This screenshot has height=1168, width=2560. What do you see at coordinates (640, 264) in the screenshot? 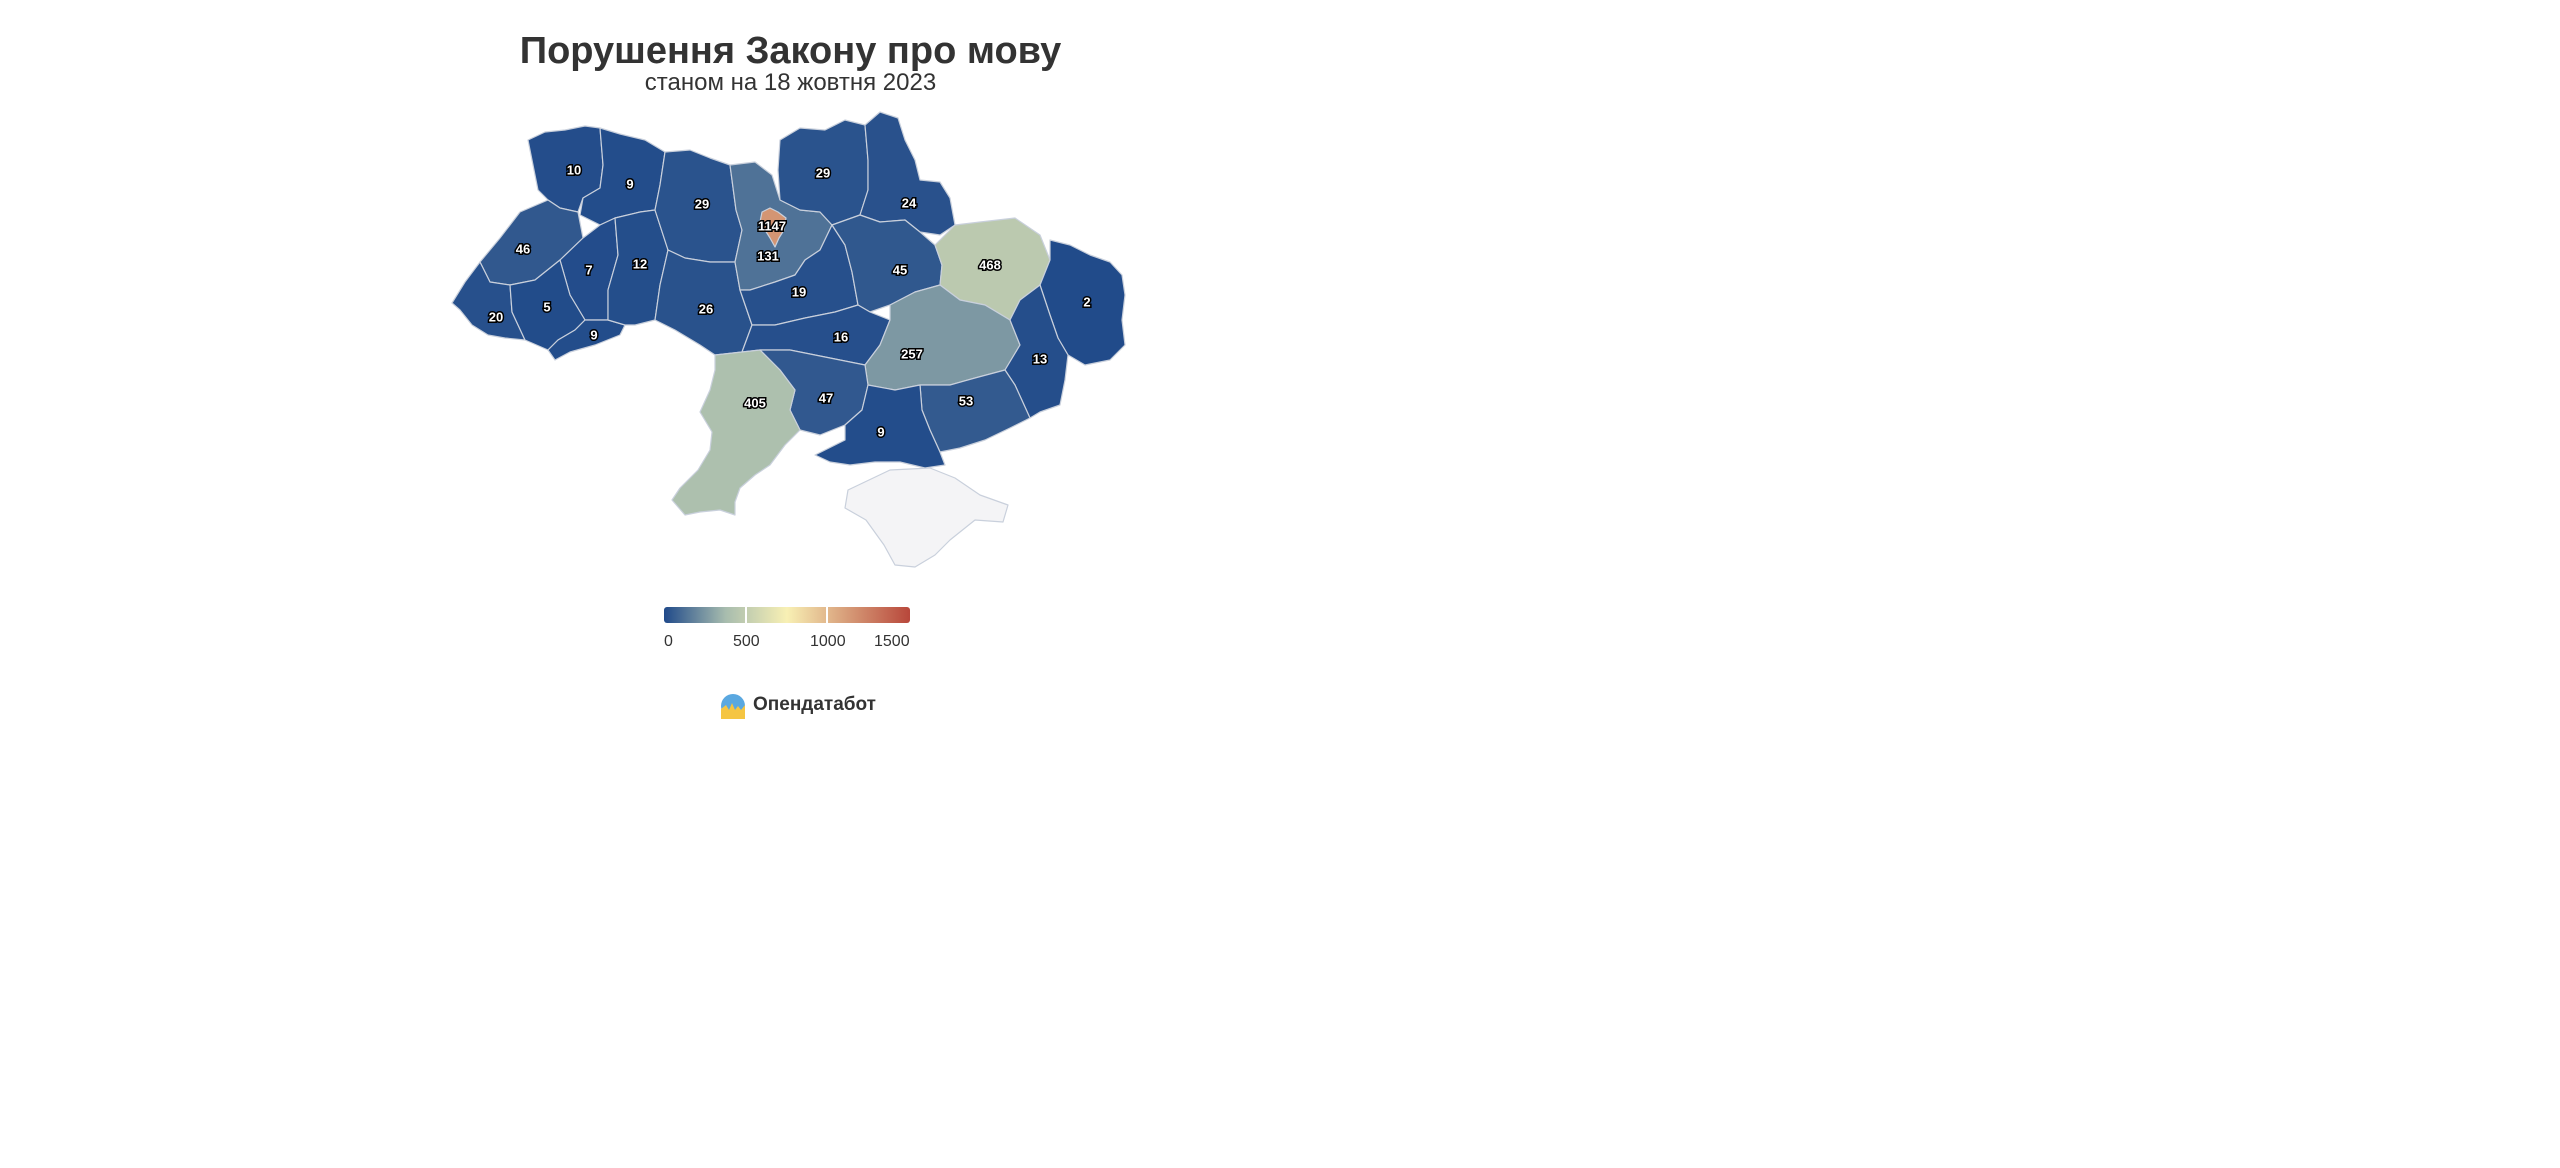
I see `region-value-khmelnytskyi: 12` at bounding box center [640, 264].